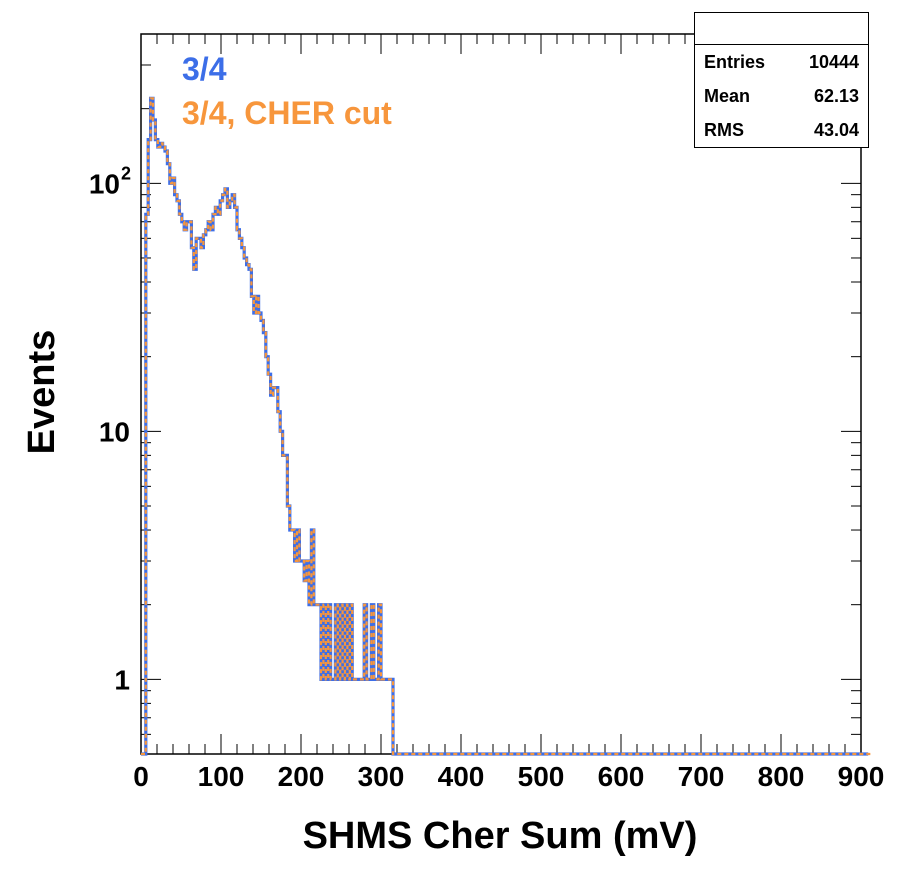  Describe the element at coordinates (781, 96) in the screenshot. I see `stats-row-mean: Mean 62.13` at that location.